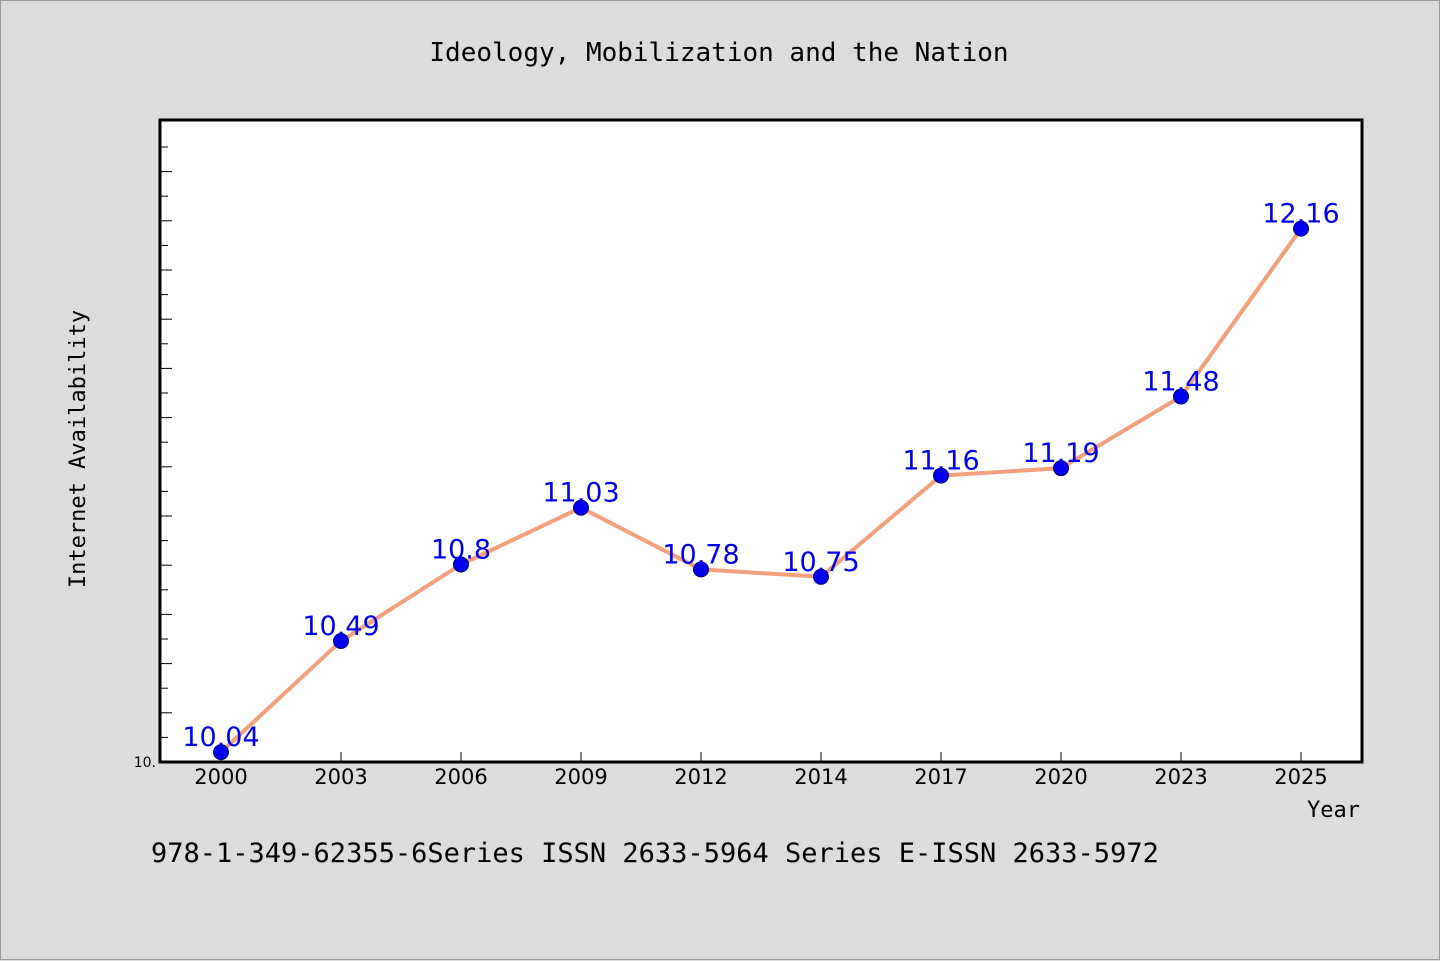 The width and height of the screenshot is (1440, 961). What do you see at coordinates (166, 442) in the screenshot?
I see `y-axis-ticks` at bounding box center [166, 442].